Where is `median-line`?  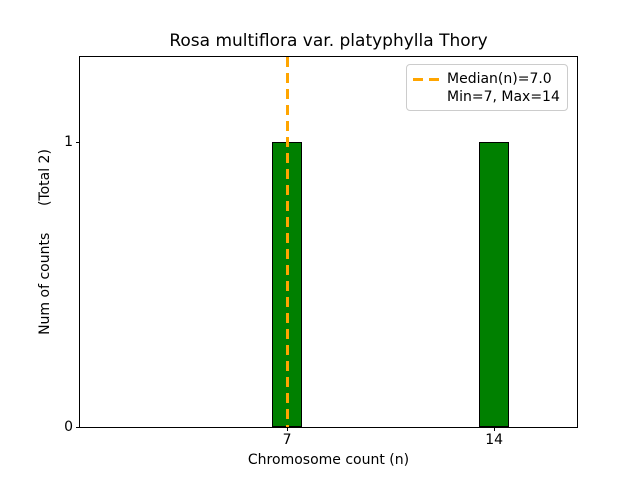
median-line is located at coordinates (287, 242).